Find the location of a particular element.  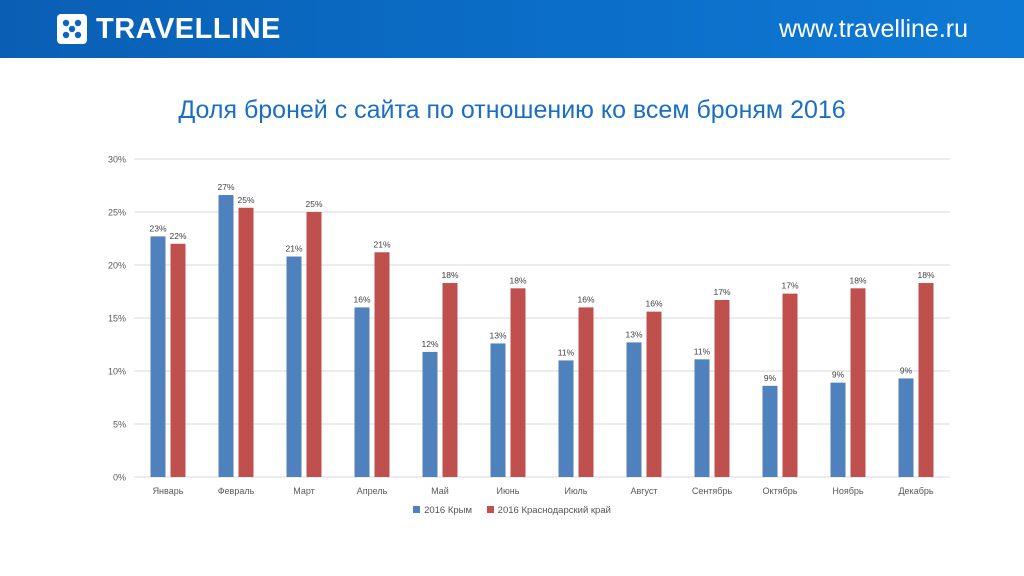

legend-swatch-crimea is located at coordinates (417, 509).